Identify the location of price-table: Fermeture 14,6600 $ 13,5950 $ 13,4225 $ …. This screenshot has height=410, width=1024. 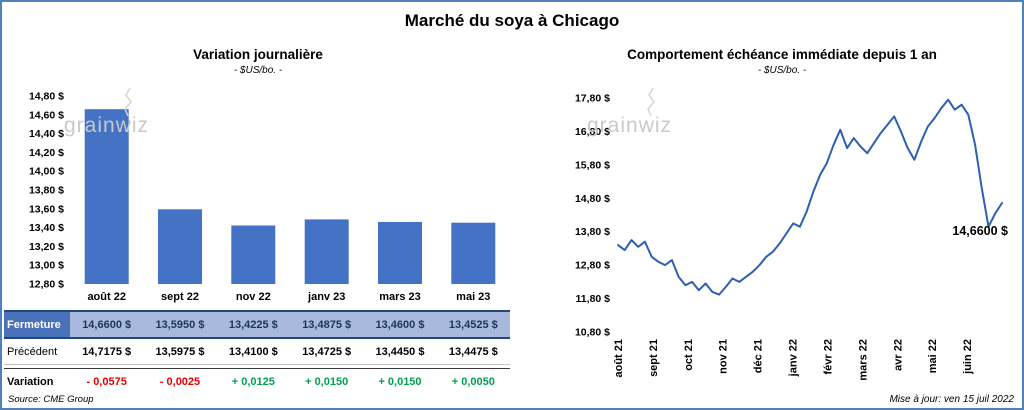
(257, 352).